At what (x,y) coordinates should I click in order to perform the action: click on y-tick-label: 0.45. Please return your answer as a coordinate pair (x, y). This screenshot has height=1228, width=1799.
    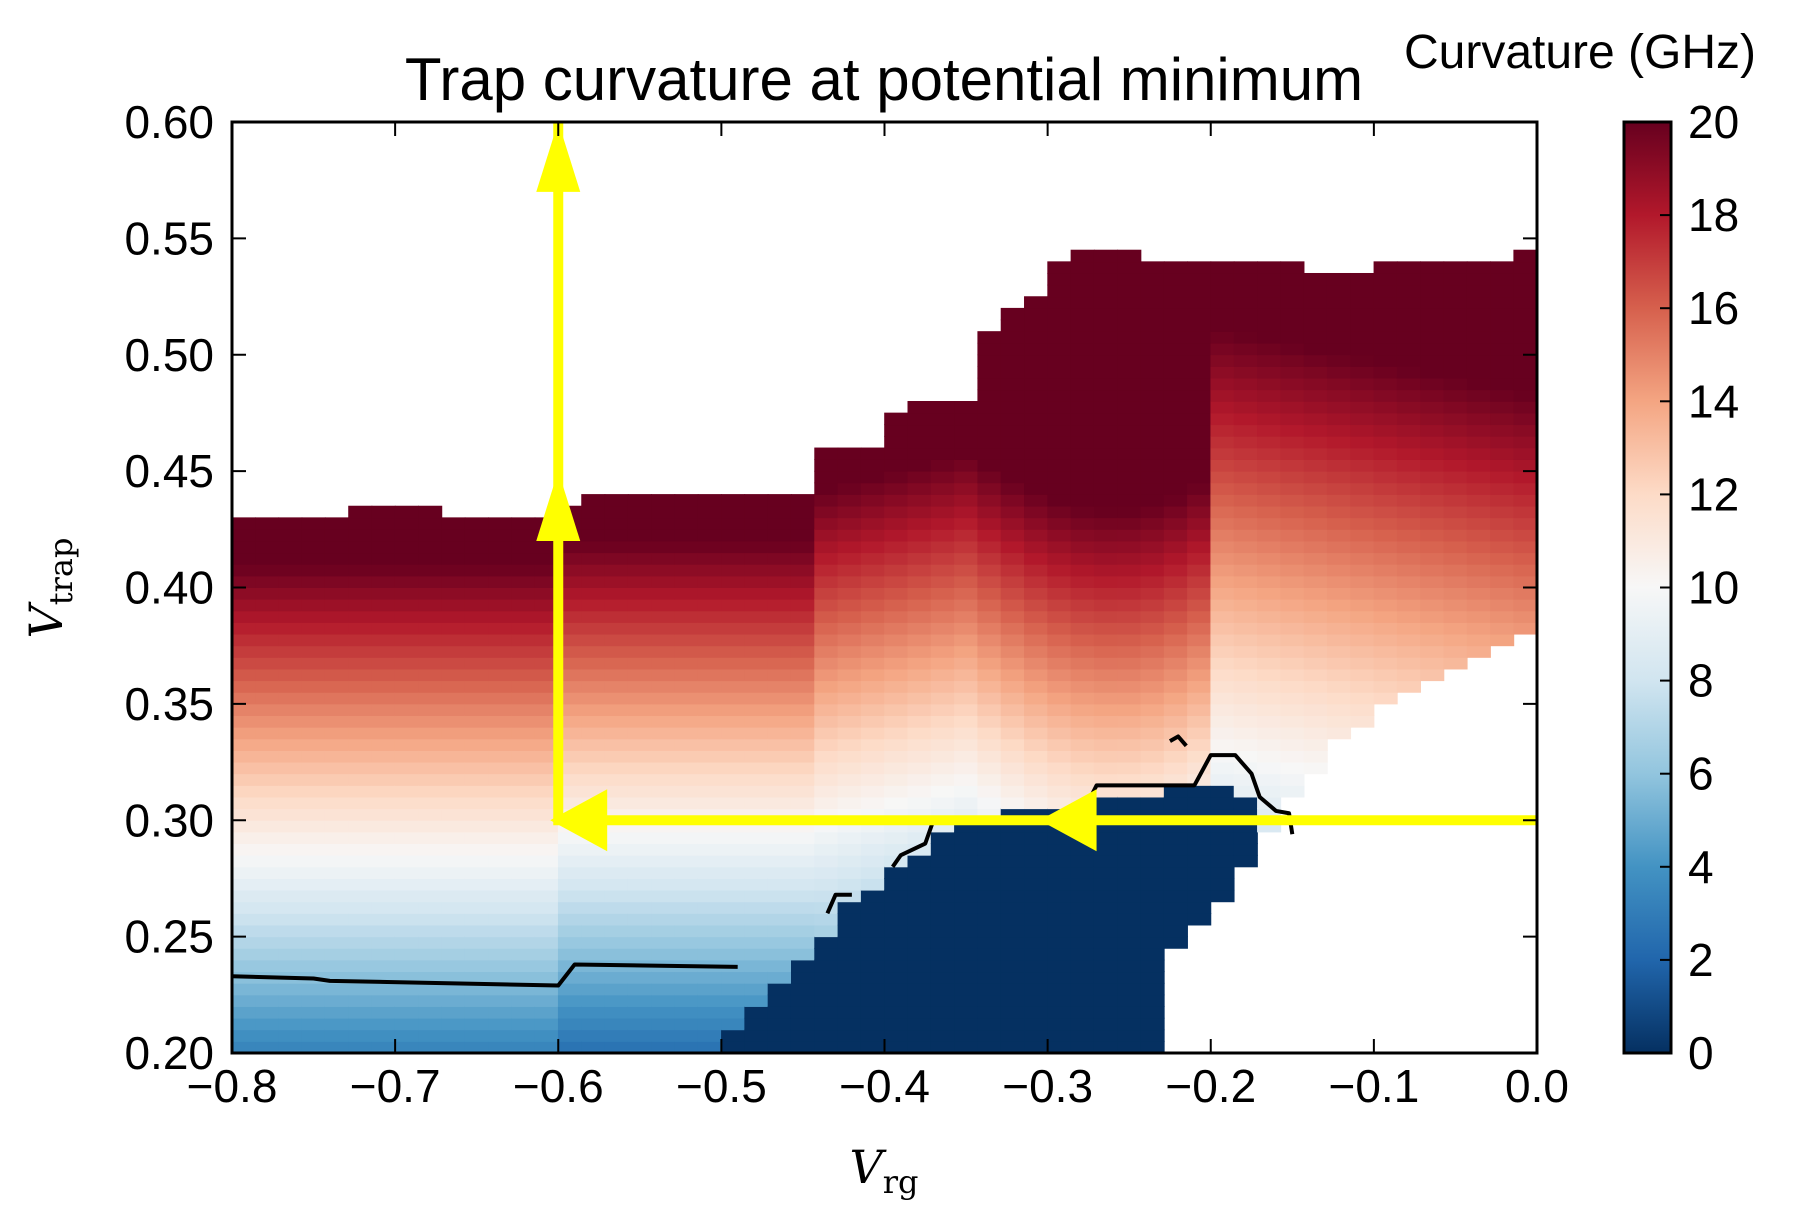
    Looking at the image, I should click on (169, 471).